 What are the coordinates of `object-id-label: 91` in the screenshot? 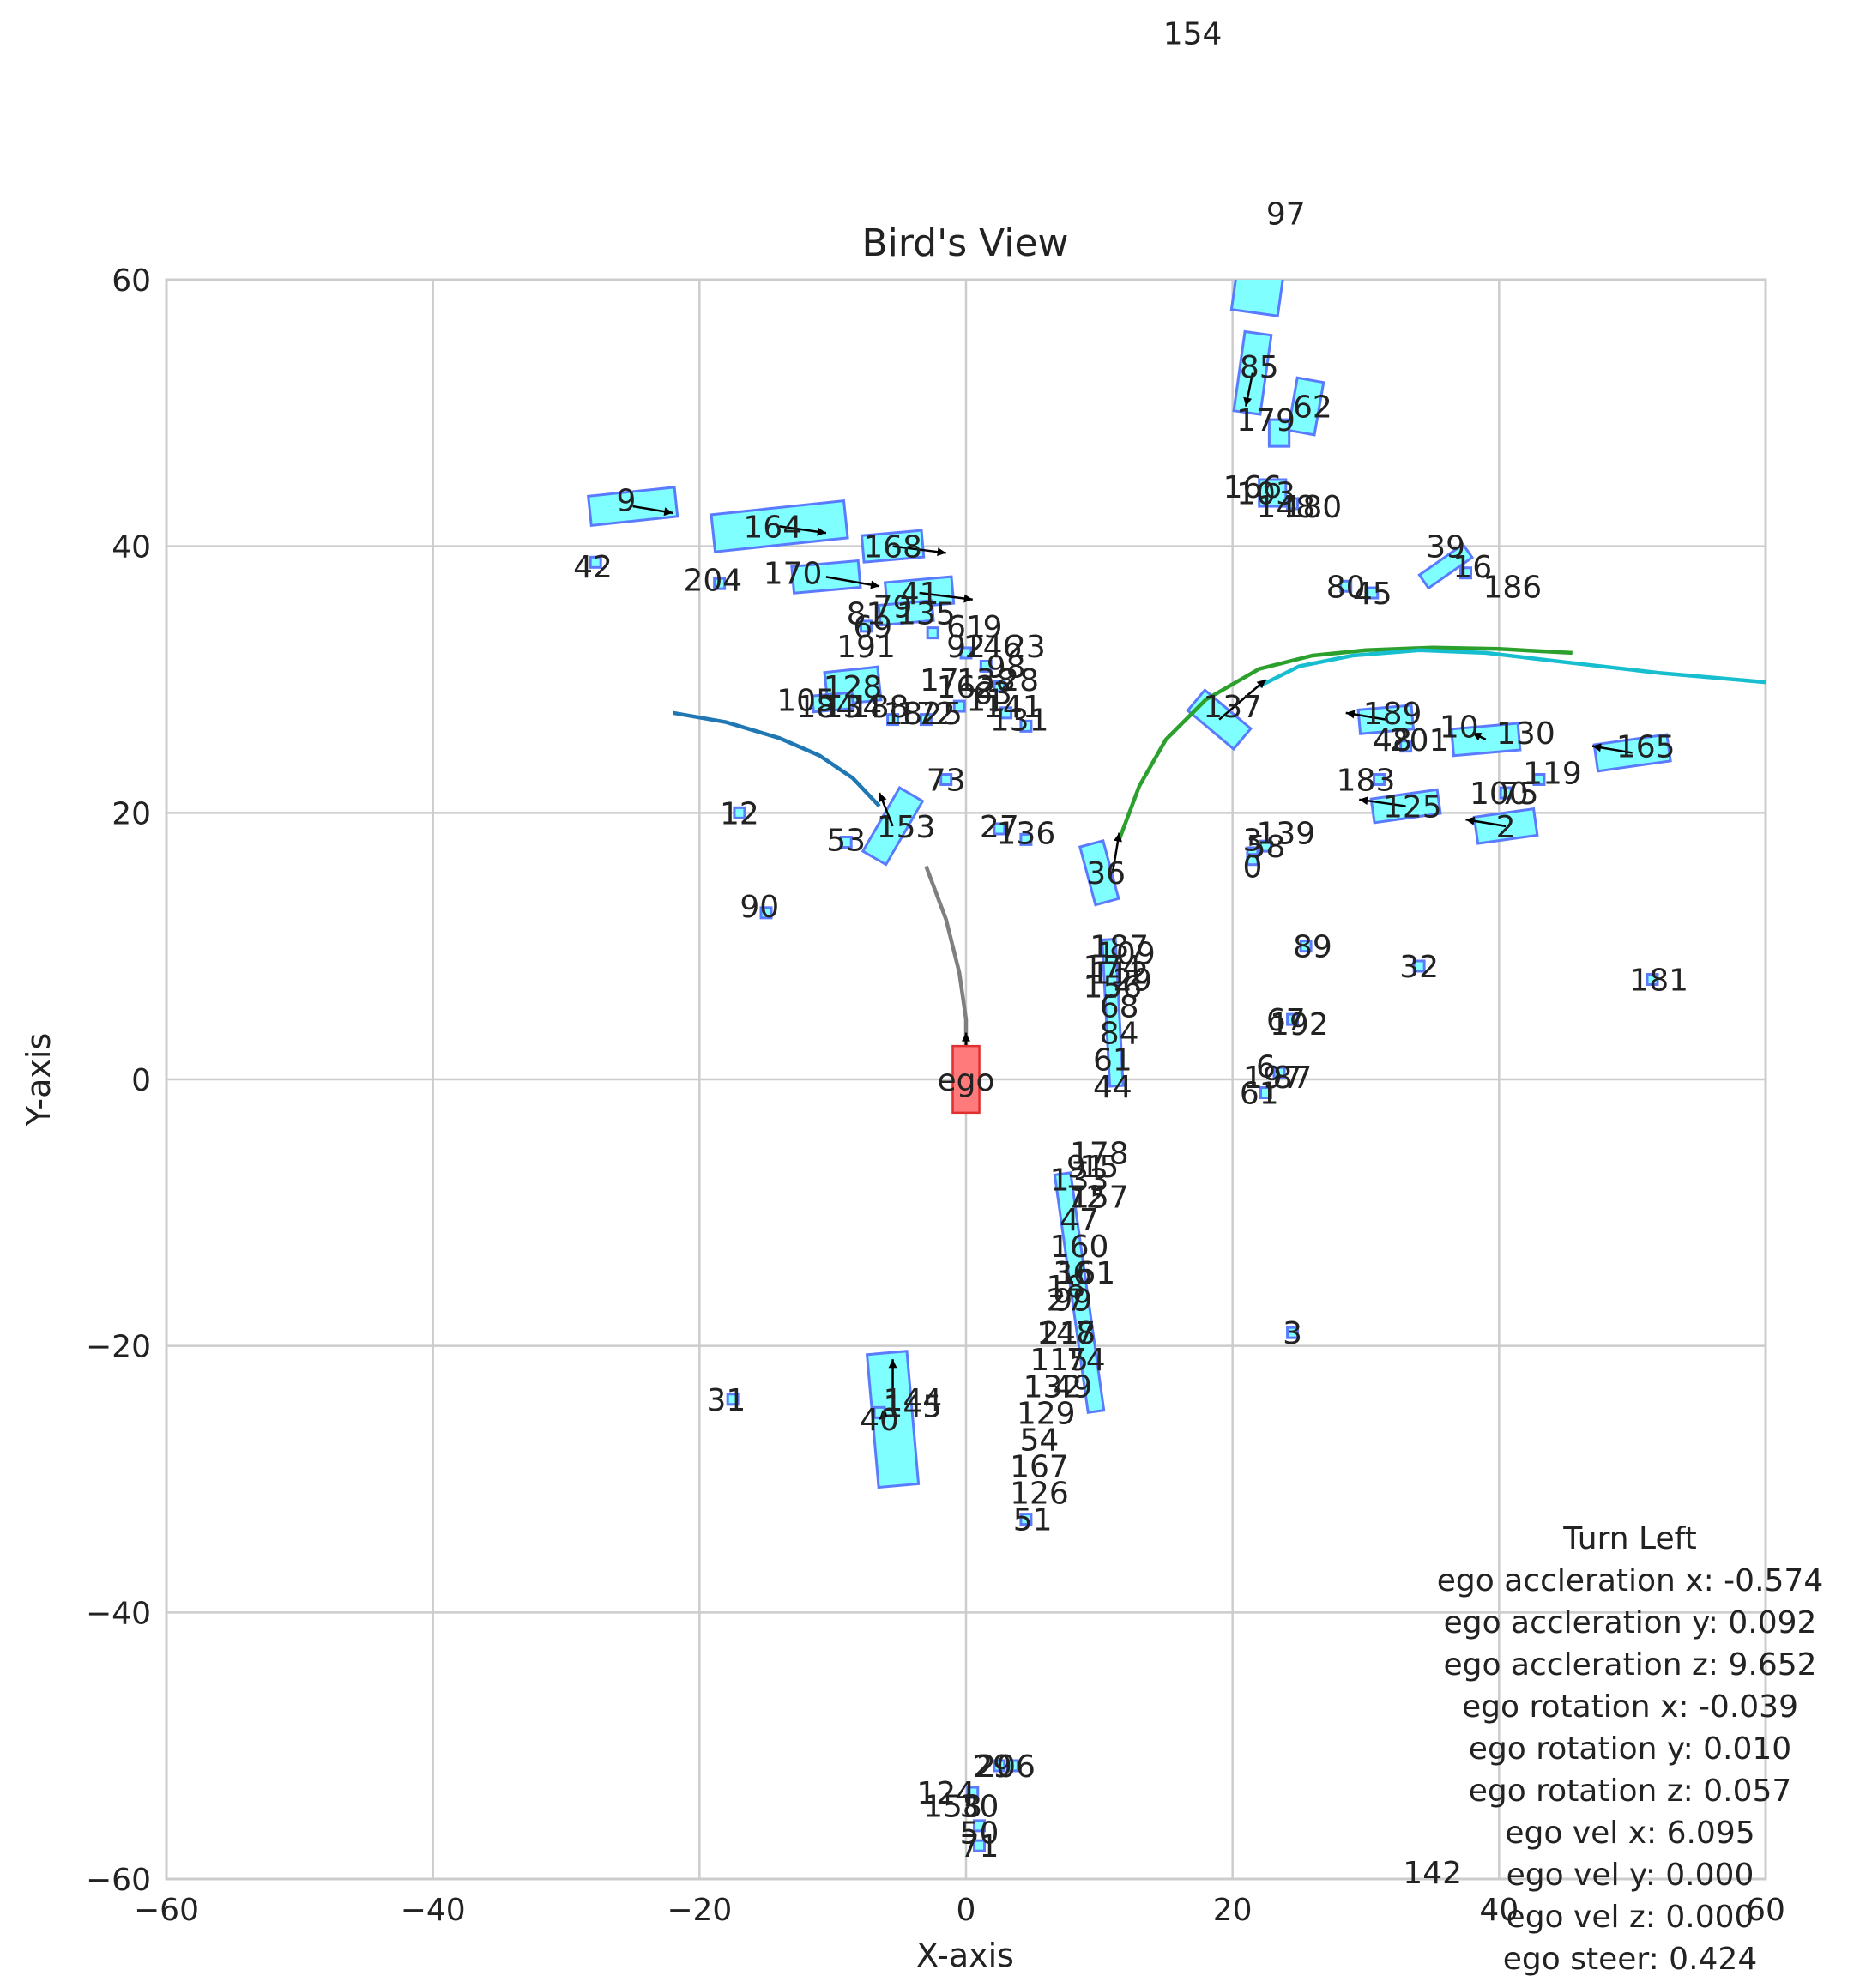 It's located at (1086, 1167).